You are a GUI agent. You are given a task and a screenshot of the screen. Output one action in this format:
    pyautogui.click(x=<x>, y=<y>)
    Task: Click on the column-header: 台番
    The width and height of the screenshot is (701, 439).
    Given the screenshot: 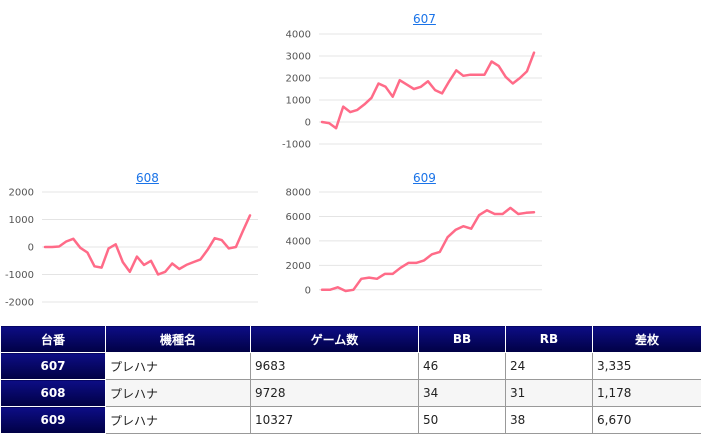 What is the action you would take?
    pyautogui.click(x=53, y=339)
    